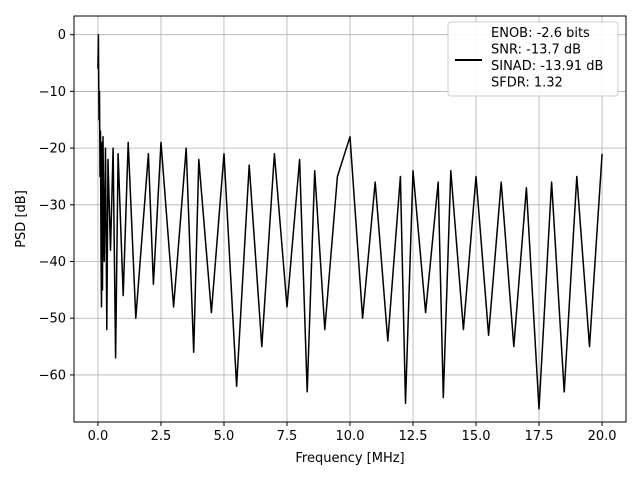  I want to click on legend-label-line: ENOB: -2.6 bits, so click(540, 33).